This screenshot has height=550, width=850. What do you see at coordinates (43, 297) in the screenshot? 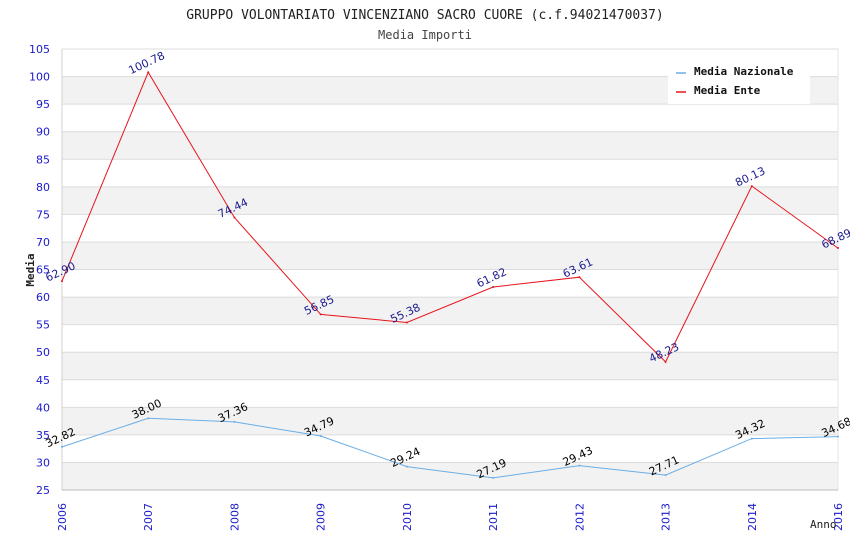
I see `y-tick-label: 60` at bounding box center [43, 297].